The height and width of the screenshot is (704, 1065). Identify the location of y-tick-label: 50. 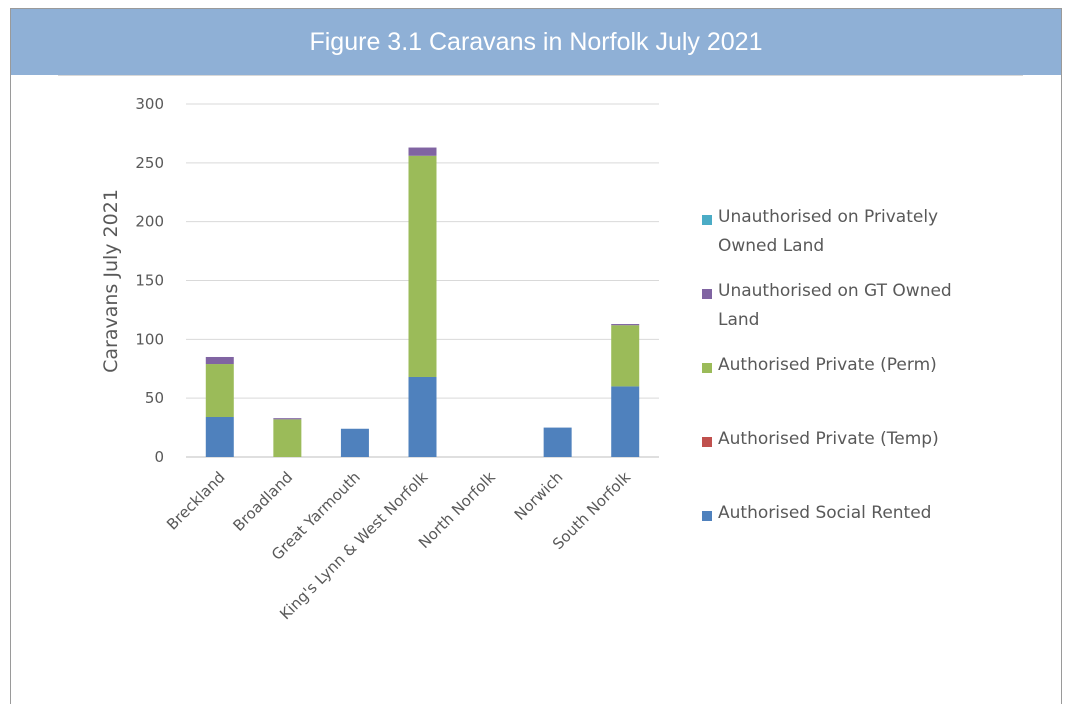
(154, 398).